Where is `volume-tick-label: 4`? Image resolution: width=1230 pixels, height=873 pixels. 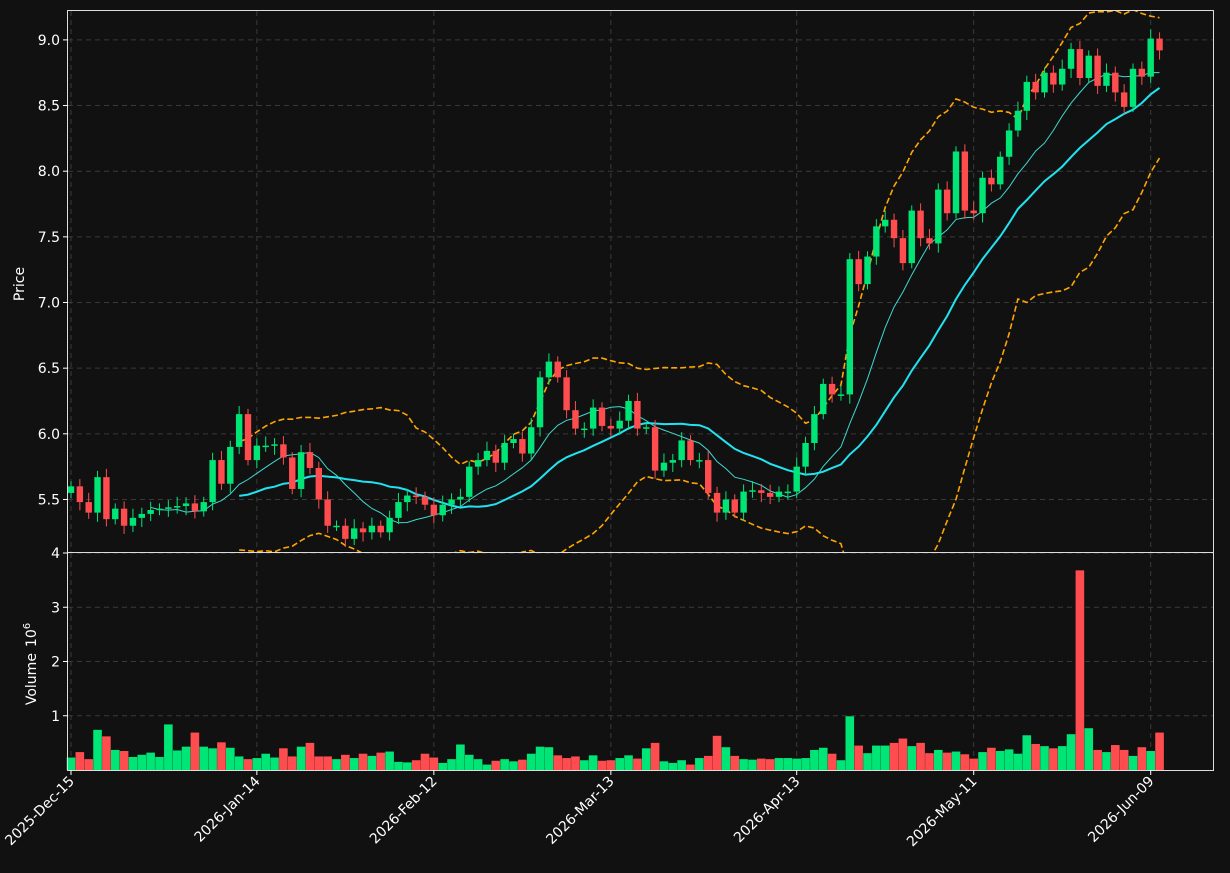 volume-tick-label: 4 is located at coordinates (55, 554).